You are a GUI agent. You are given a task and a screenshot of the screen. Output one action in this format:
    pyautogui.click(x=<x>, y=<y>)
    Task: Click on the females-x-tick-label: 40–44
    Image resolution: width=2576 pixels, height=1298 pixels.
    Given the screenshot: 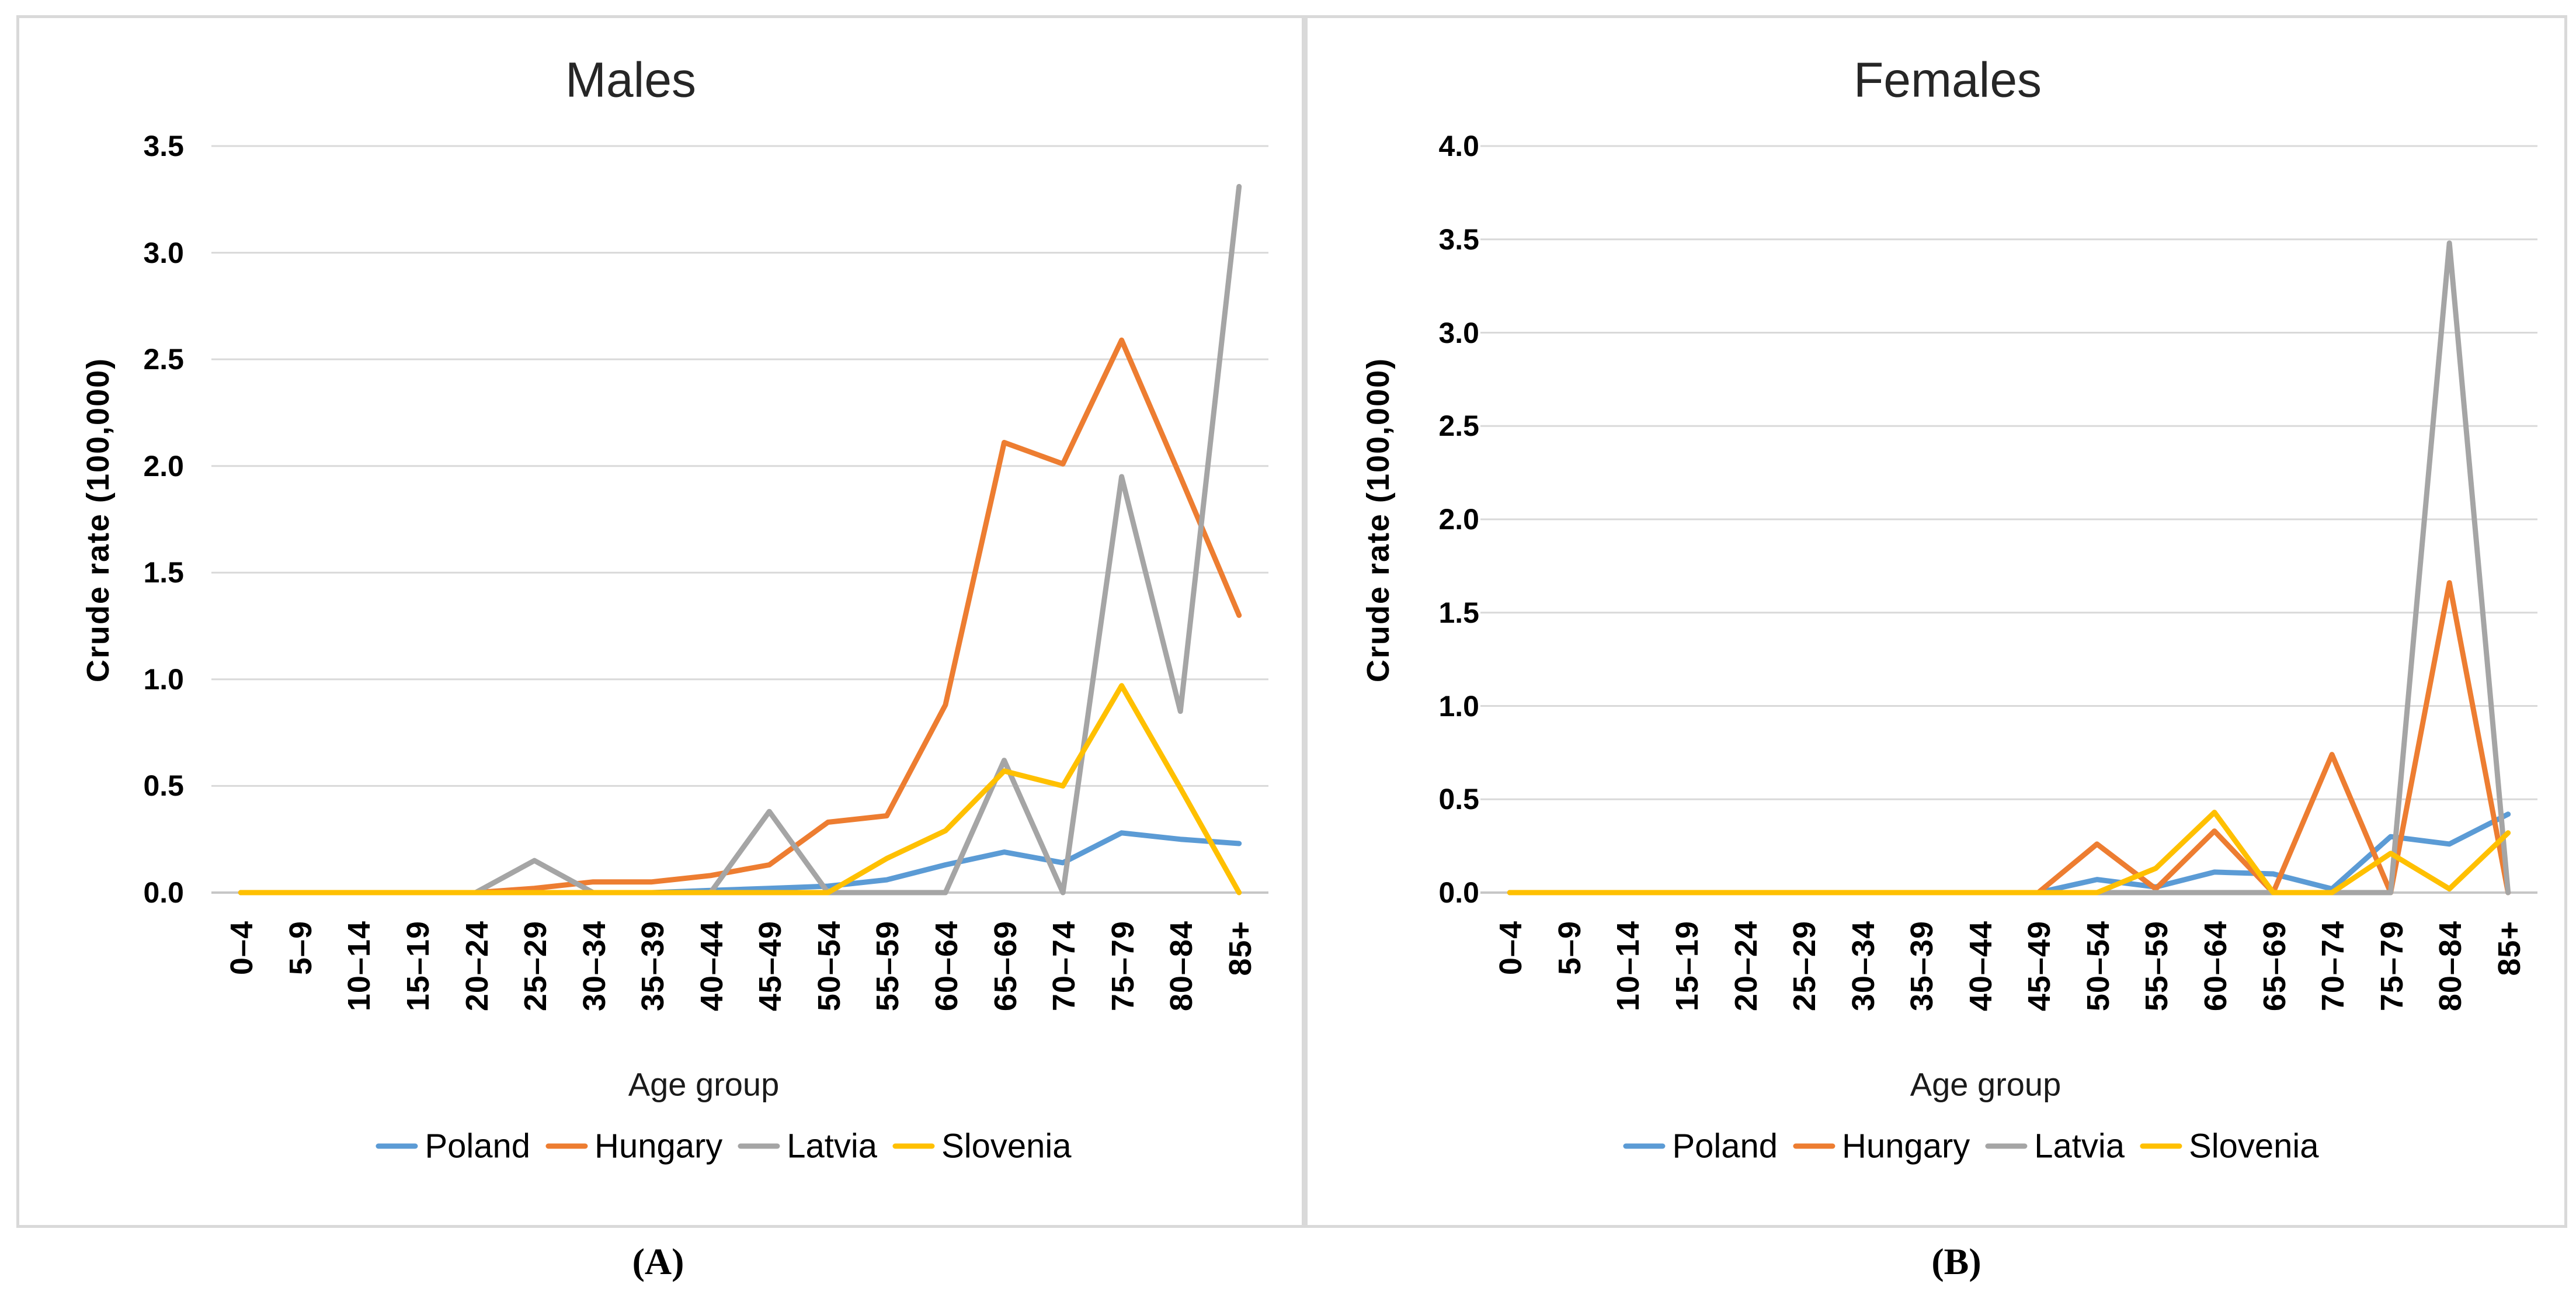 What is the action you would take?
    pyautogui.click(x=1981, y=966)
    